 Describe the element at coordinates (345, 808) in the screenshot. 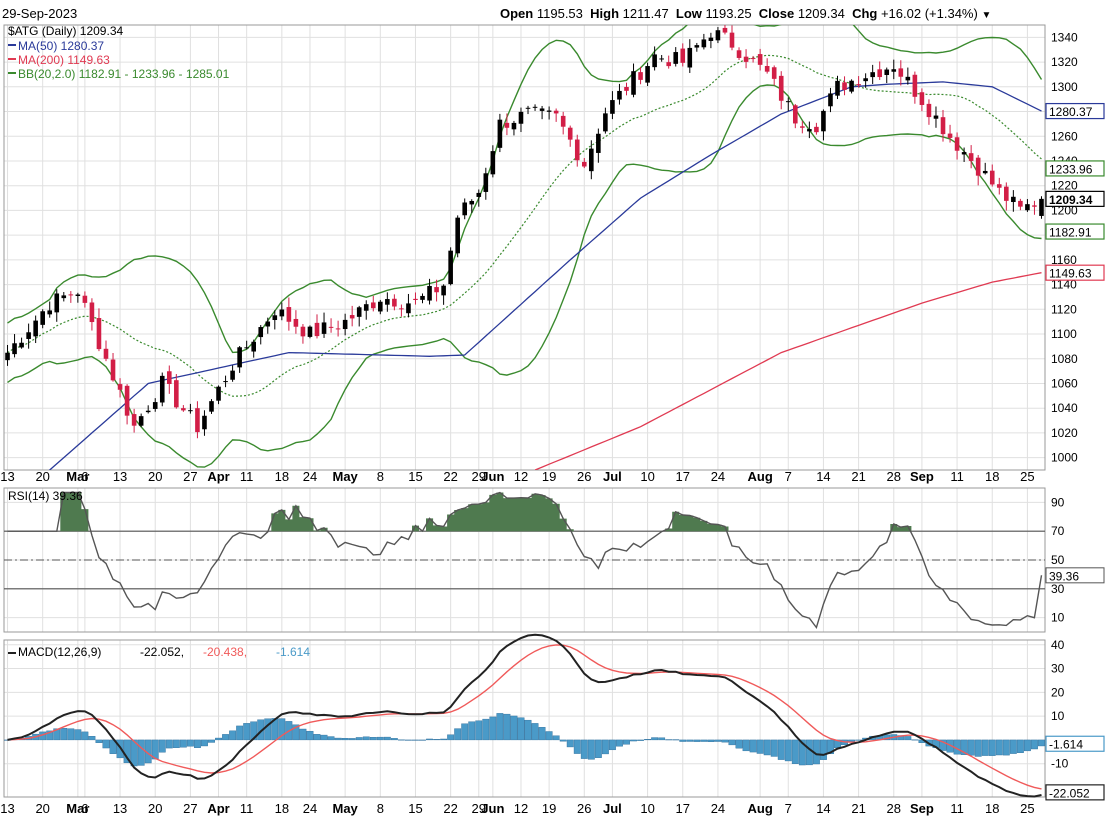

I see `x-axis-label-bottom: May` at that location.